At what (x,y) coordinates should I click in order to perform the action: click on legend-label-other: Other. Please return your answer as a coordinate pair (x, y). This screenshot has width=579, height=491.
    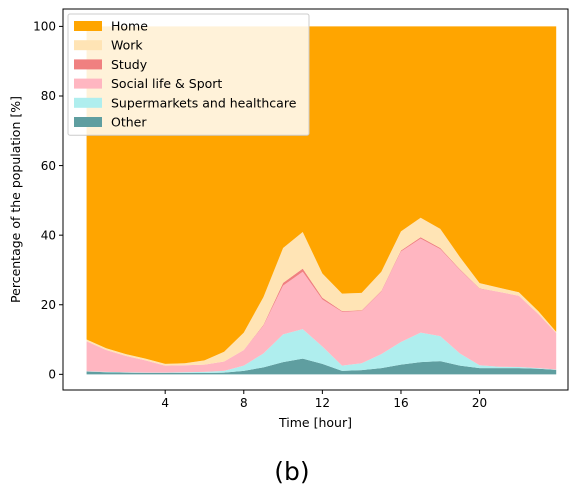
    Looking at the image, I should click on (129, 122).